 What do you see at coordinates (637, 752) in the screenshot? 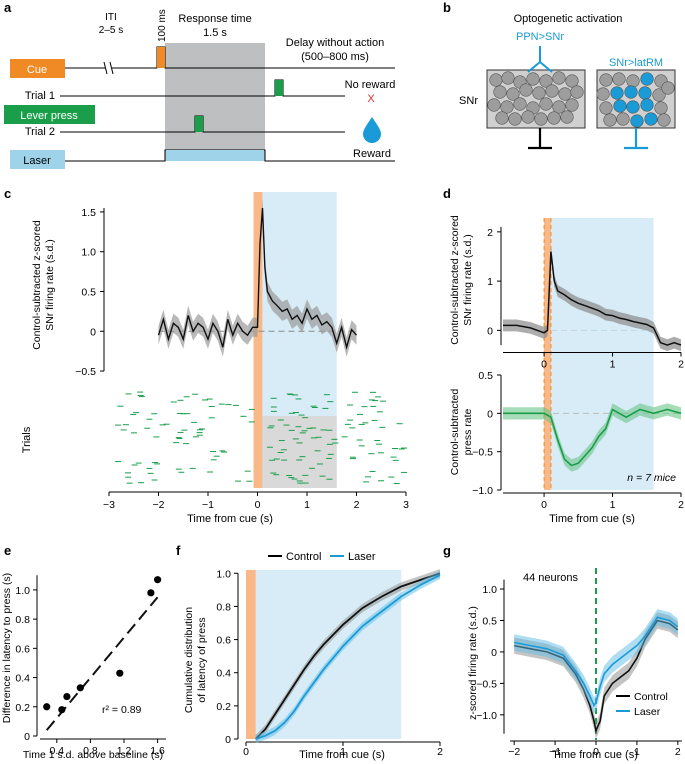
I see `g-xtick-label-3: 1` at bounding box center [637, 752].